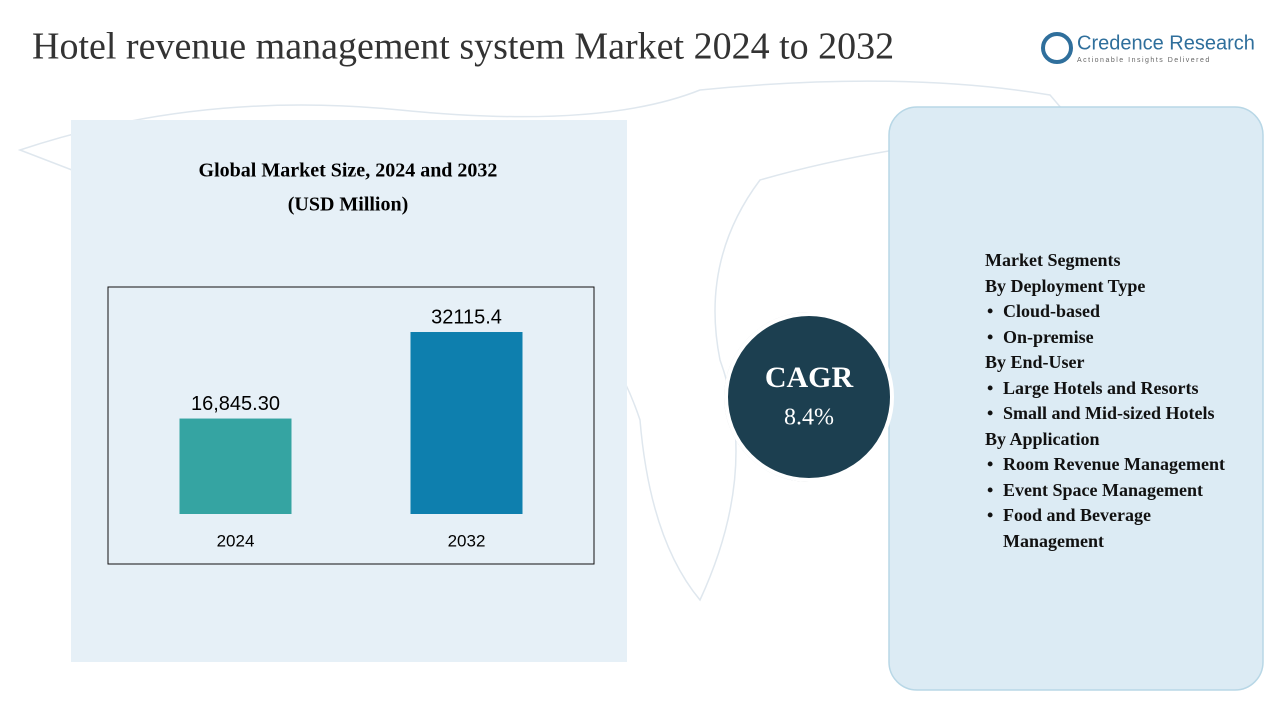  Describe the element at coordinates (1042, 438) in the screenshot. I see `segment-group-title: By Application` at that location.